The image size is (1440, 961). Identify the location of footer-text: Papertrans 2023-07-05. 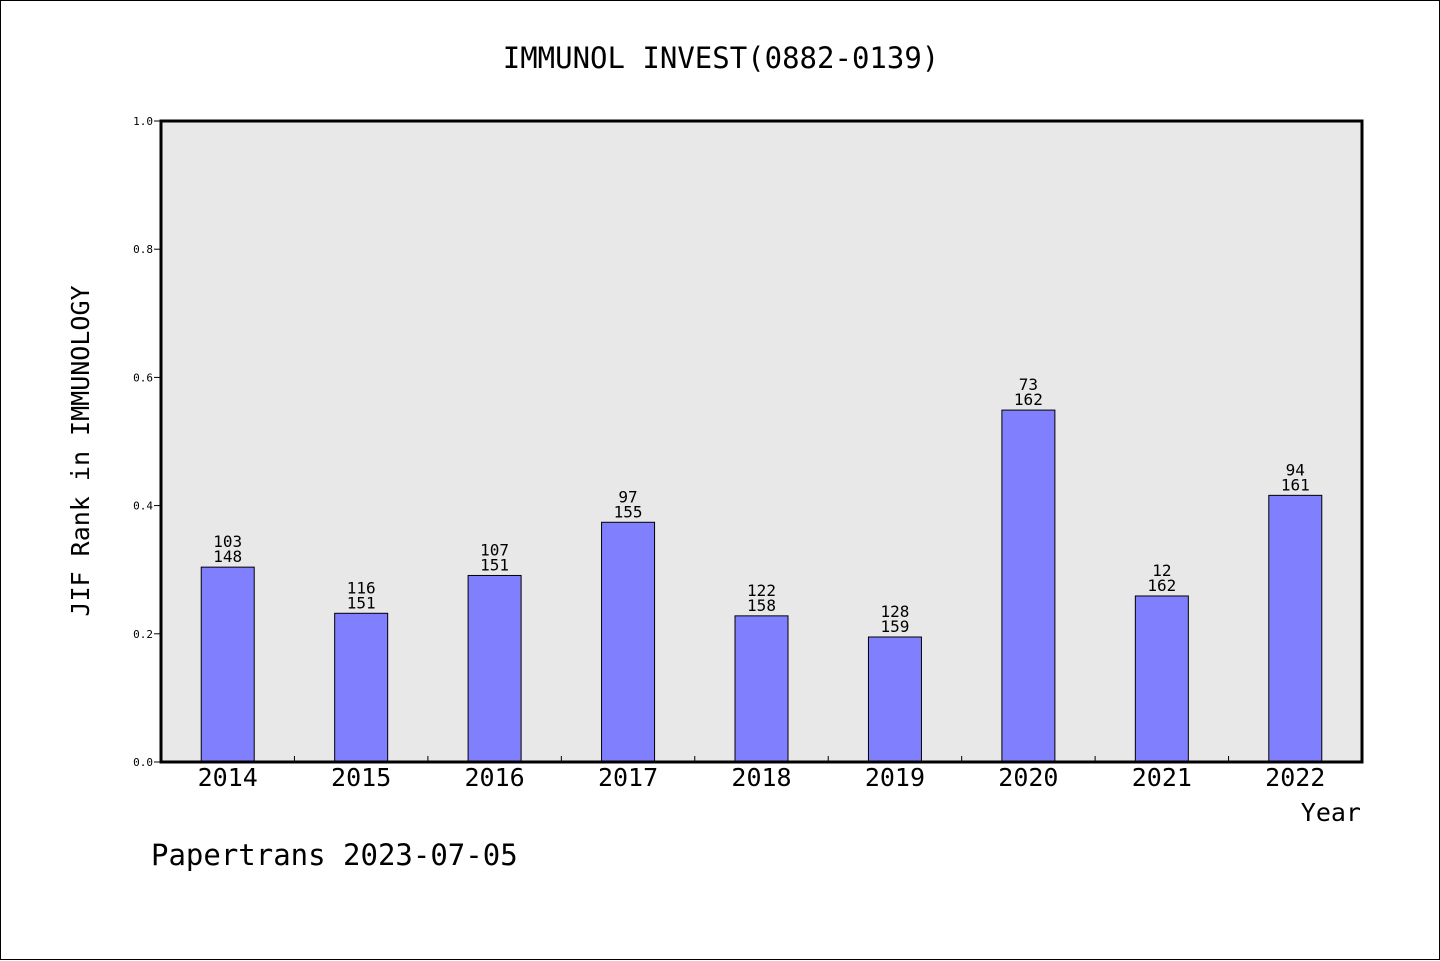
(334, 855).